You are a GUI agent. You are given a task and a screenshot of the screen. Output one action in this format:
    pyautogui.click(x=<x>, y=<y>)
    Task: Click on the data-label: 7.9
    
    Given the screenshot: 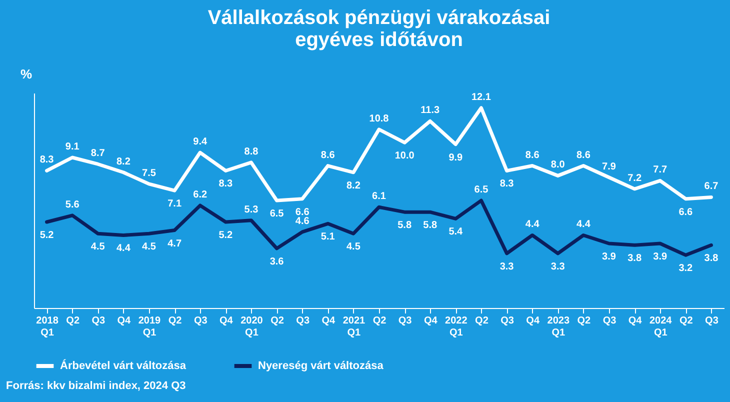 What is the action you would take?
    pyautogui.click(x=609, y=166)
    